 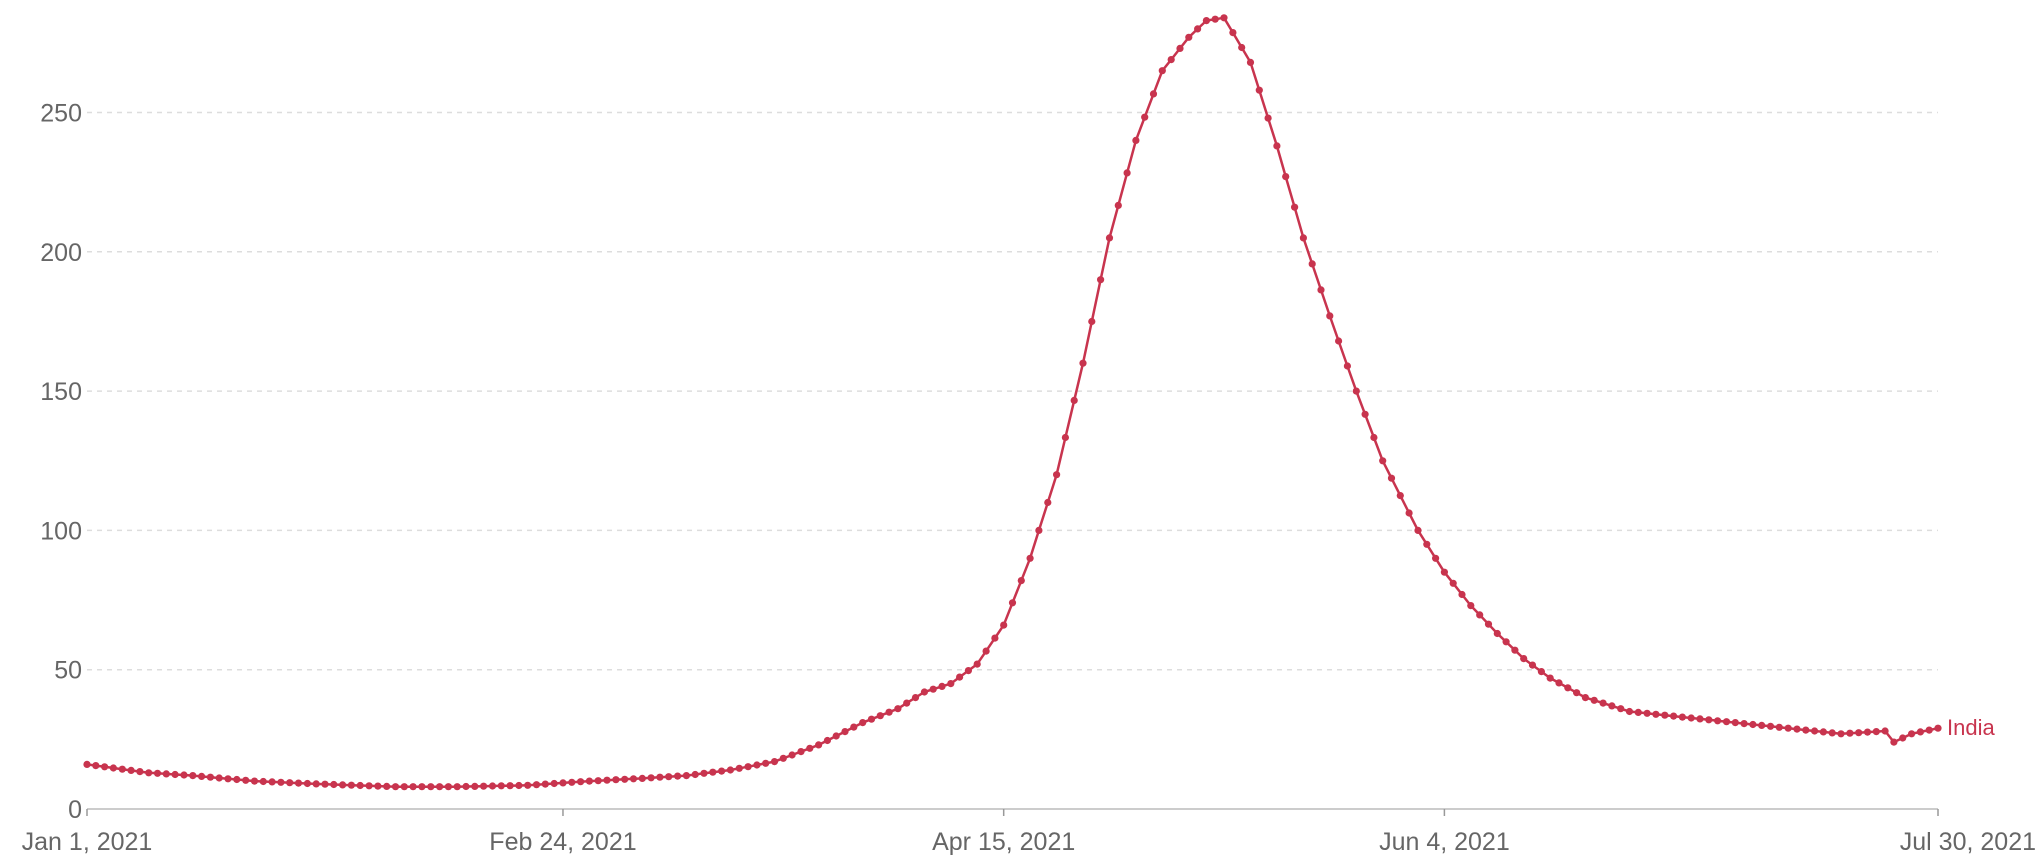 I want to click on y-tick-label: 250, so click(x=61, y=114).